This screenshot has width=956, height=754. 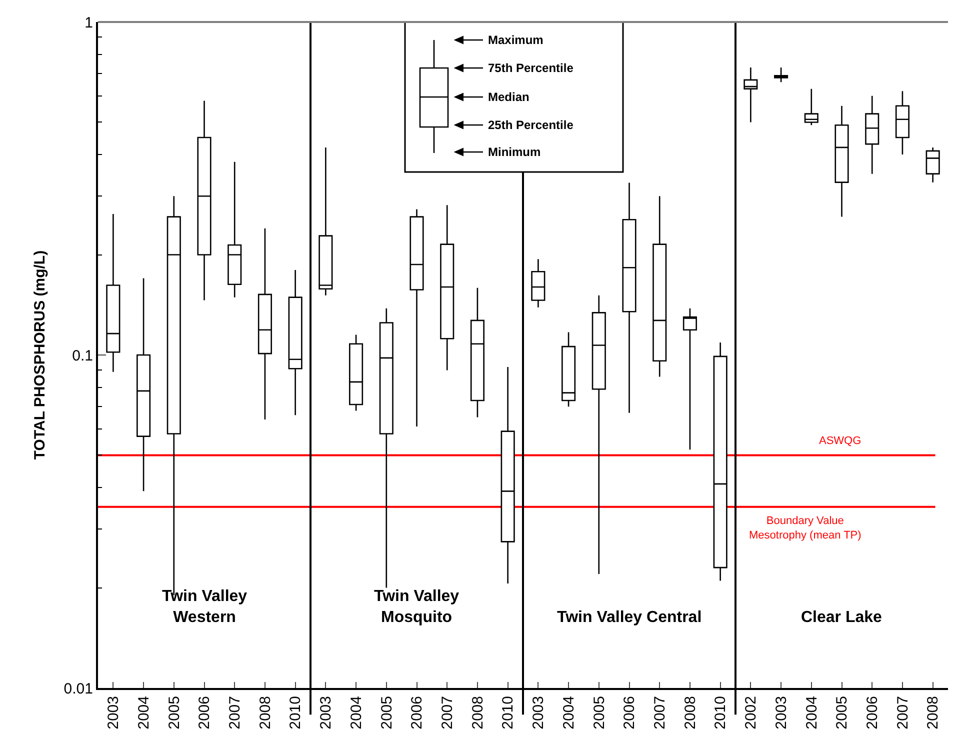 I want to click on y-tick-label: 1, so click(x=88, y=23).